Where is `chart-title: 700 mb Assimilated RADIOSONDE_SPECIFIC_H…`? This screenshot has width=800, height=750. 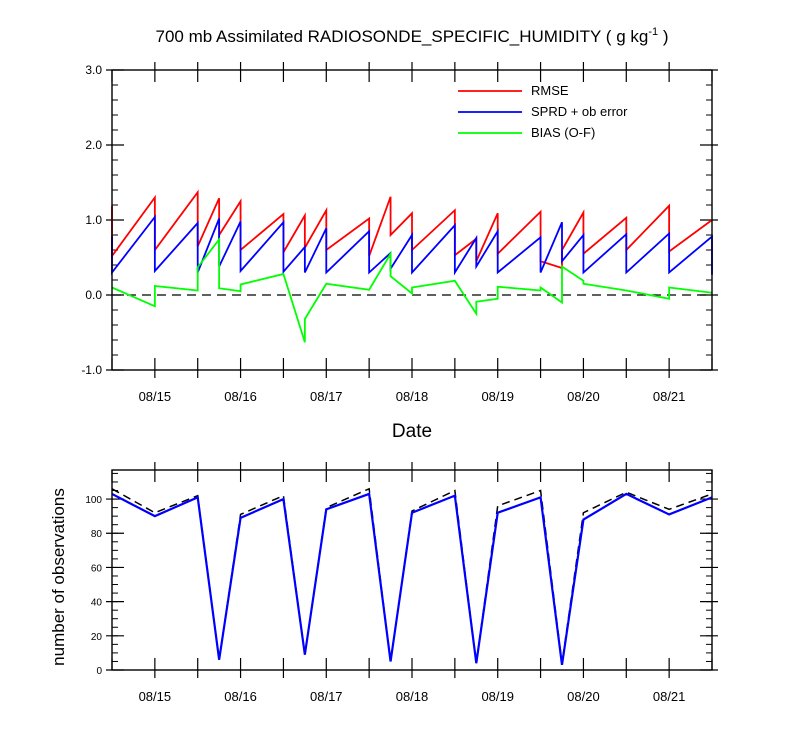 chart-title: 700 mb Assimilated RADIOSONDE_SPECIFIC_H… is located at coordinates (412, 36).